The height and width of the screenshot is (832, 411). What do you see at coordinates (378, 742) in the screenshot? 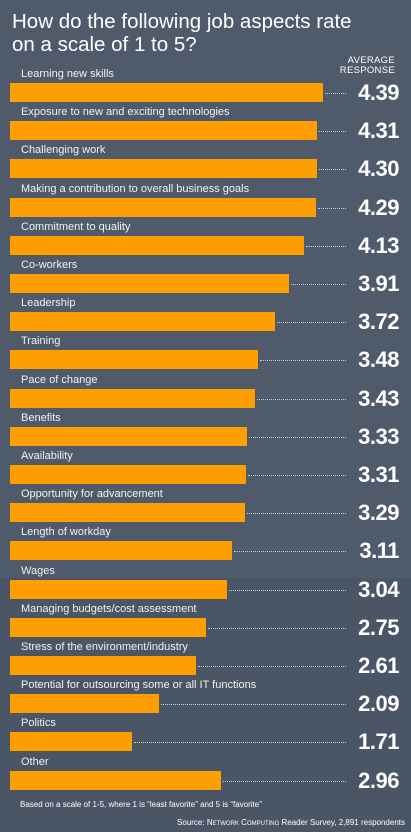
I see `bar-value-label: 1.71` at bounding box center [378, 742].